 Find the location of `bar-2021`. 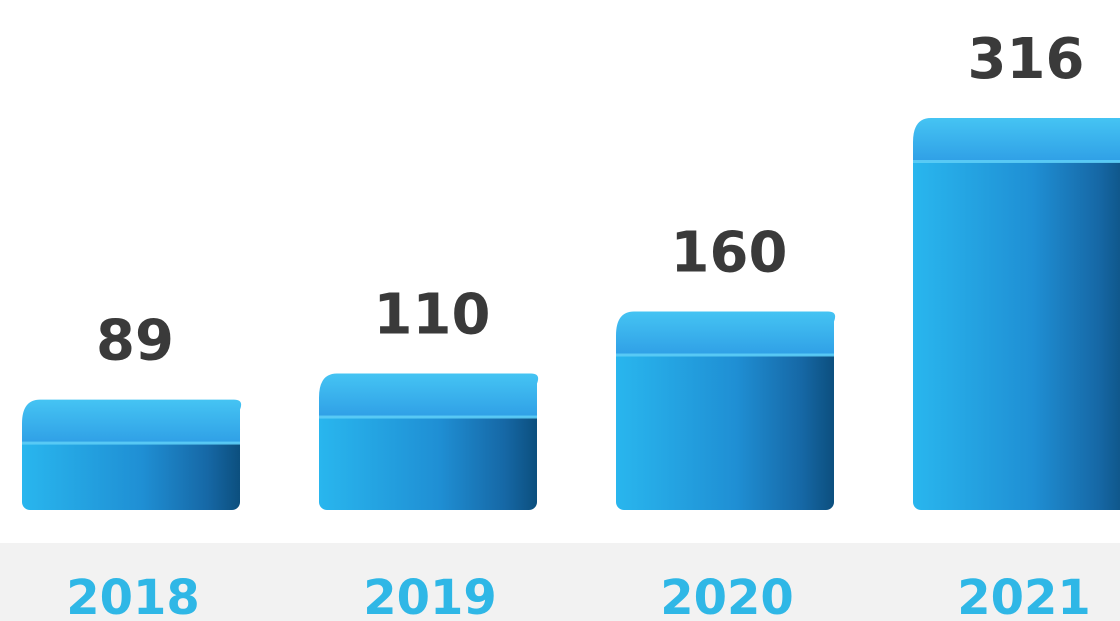

bar-2021 is located at coordinates (1016, 314).